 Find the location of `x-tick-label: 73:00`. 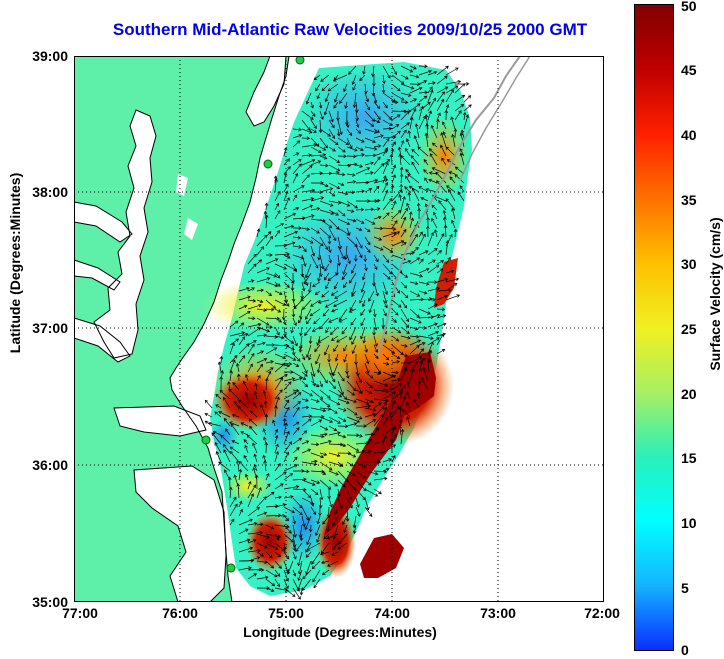

x-tick-label: 73:00 is located at coordinates (498, 613).